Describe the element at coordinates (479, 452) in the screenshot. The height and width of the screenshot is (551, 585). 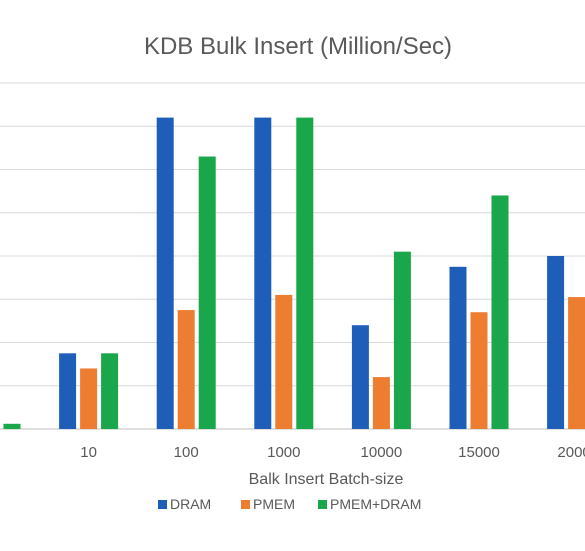
I see `x-tick-label: 15000` at that location.